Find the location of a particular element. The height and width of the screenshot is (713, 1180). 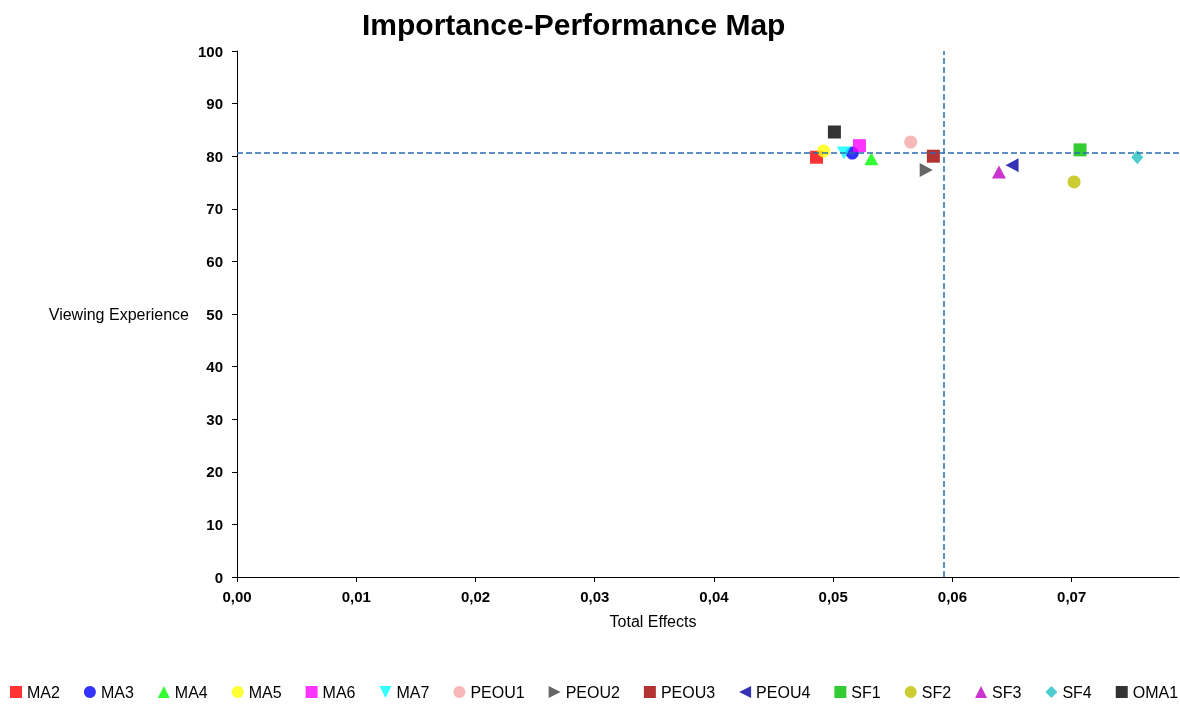

legend-label: PEOU2 is located at coordinates (592, 692).